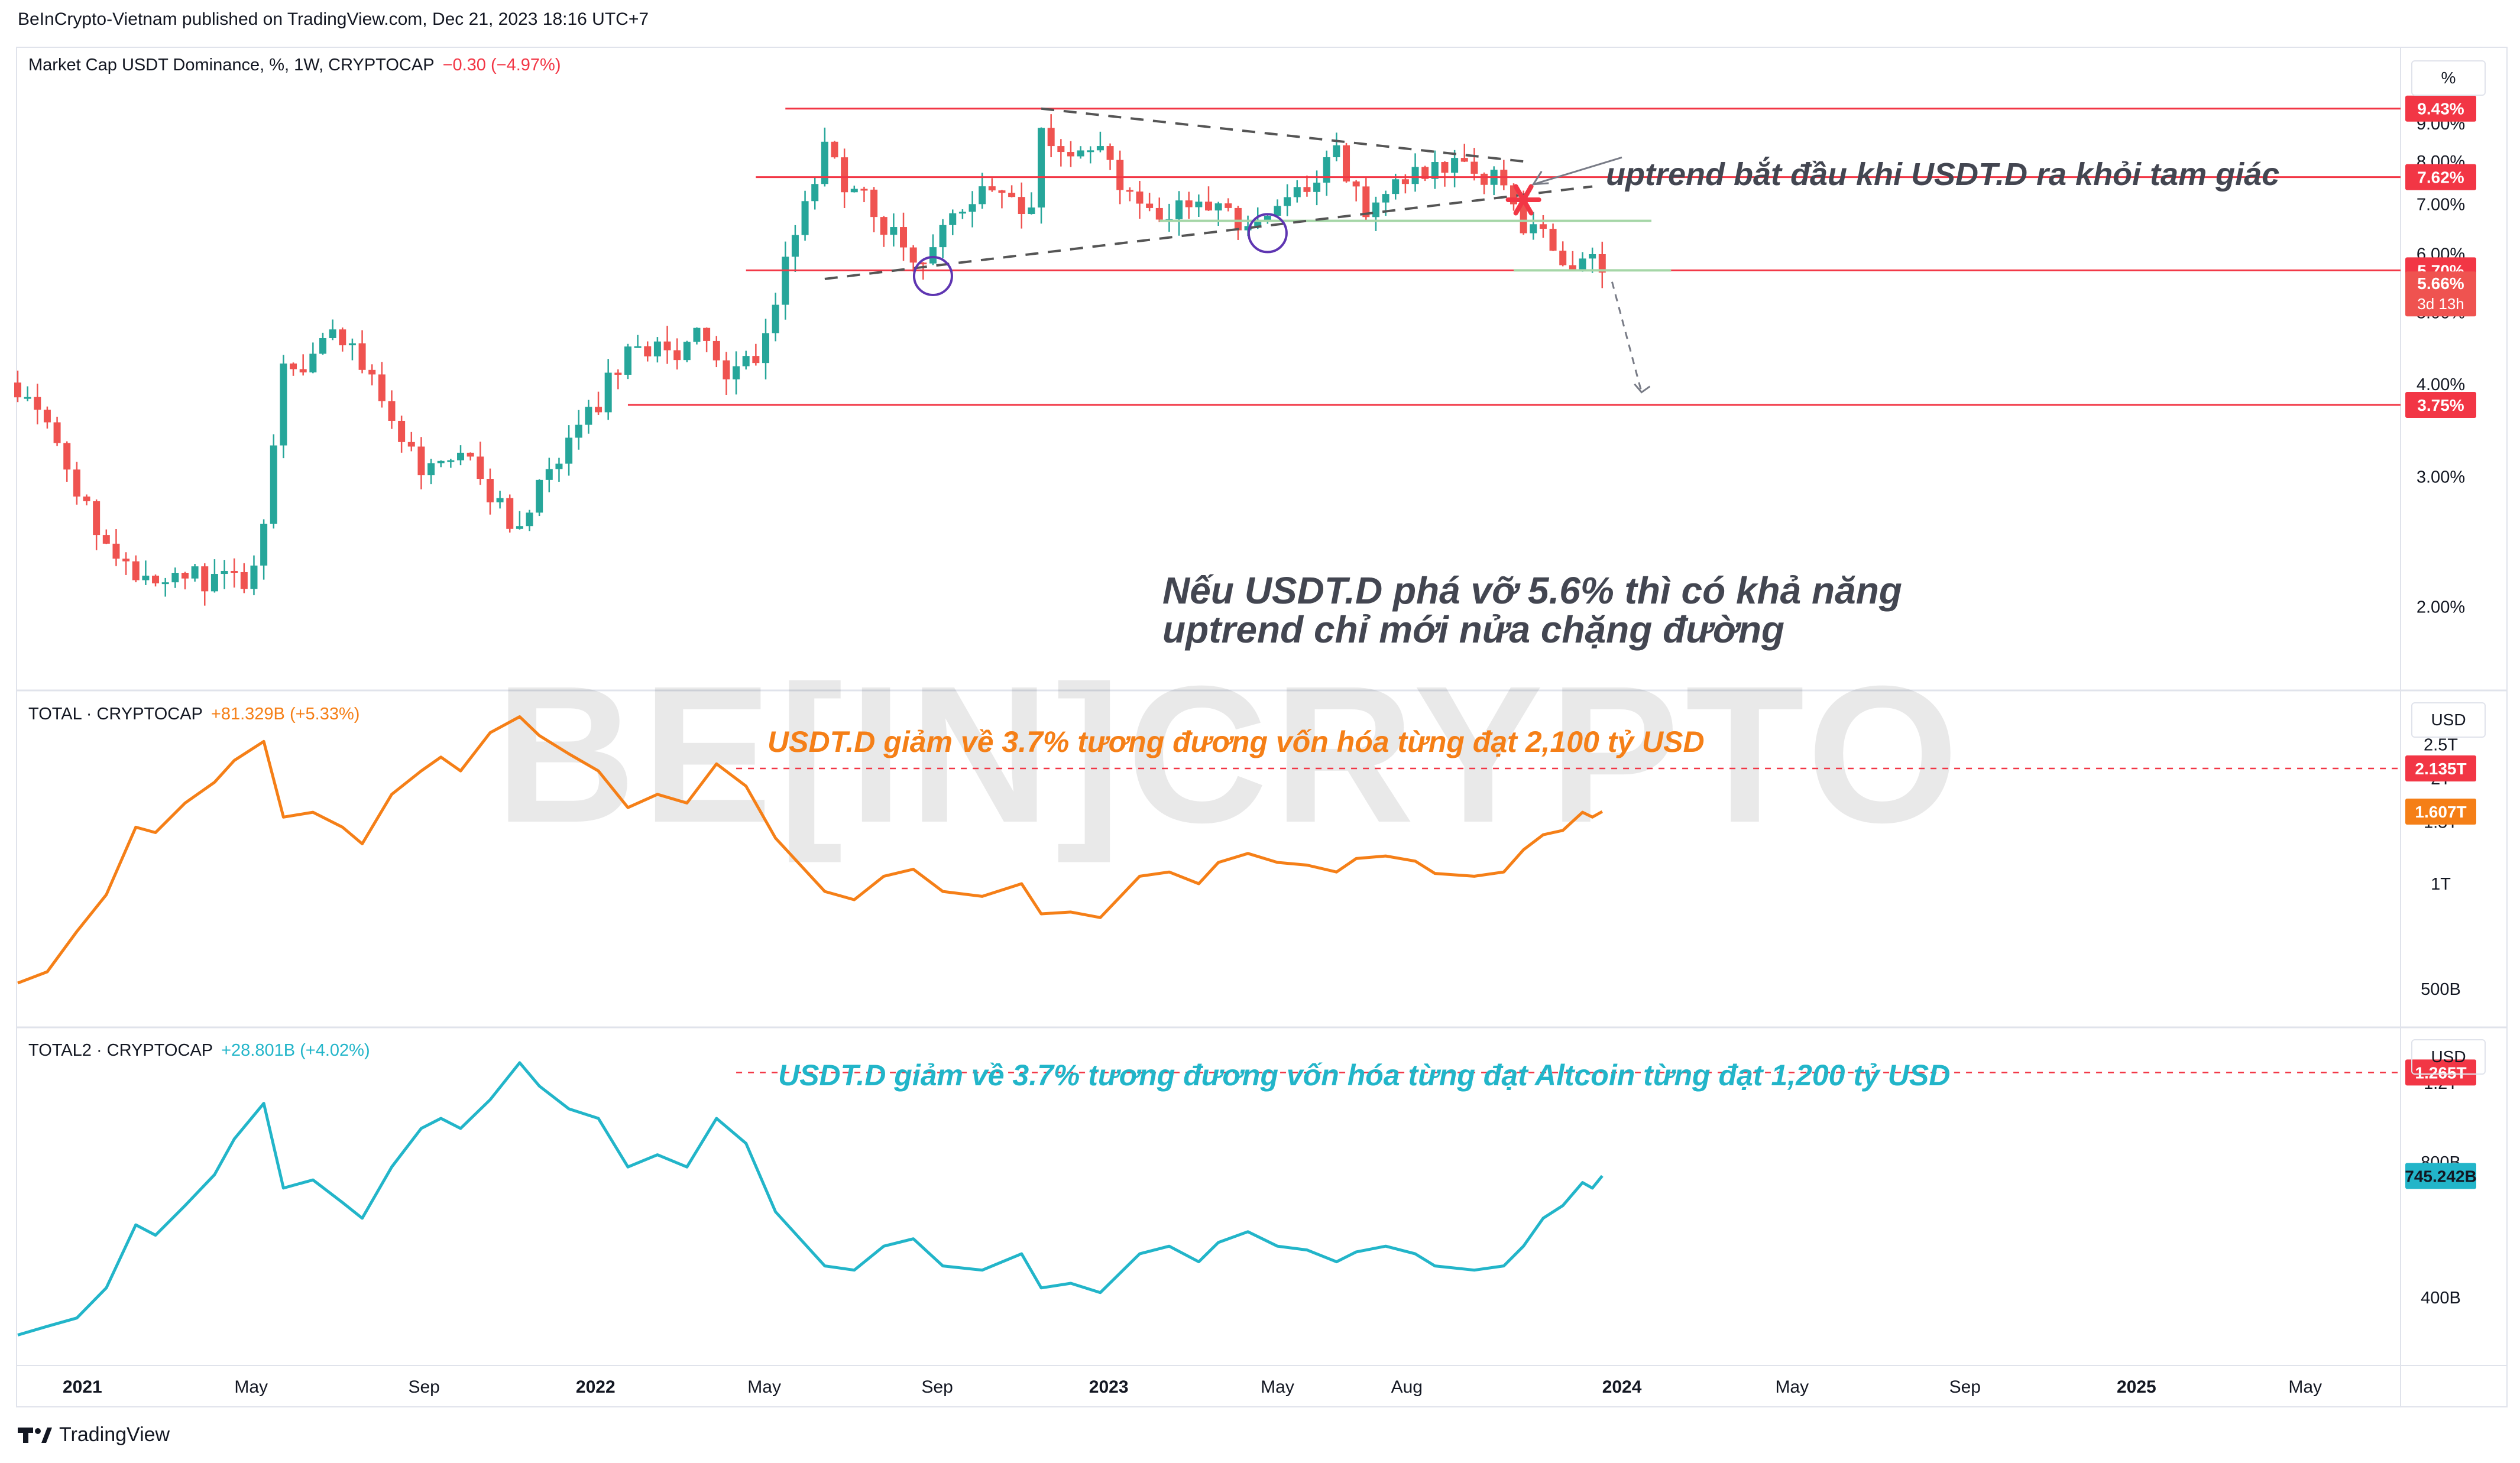  Describe the element at coordinates (120, 1050) in the screenshot. I see `total2-panel-title: TOTAL2 · CRYPTOCAP` at that location.